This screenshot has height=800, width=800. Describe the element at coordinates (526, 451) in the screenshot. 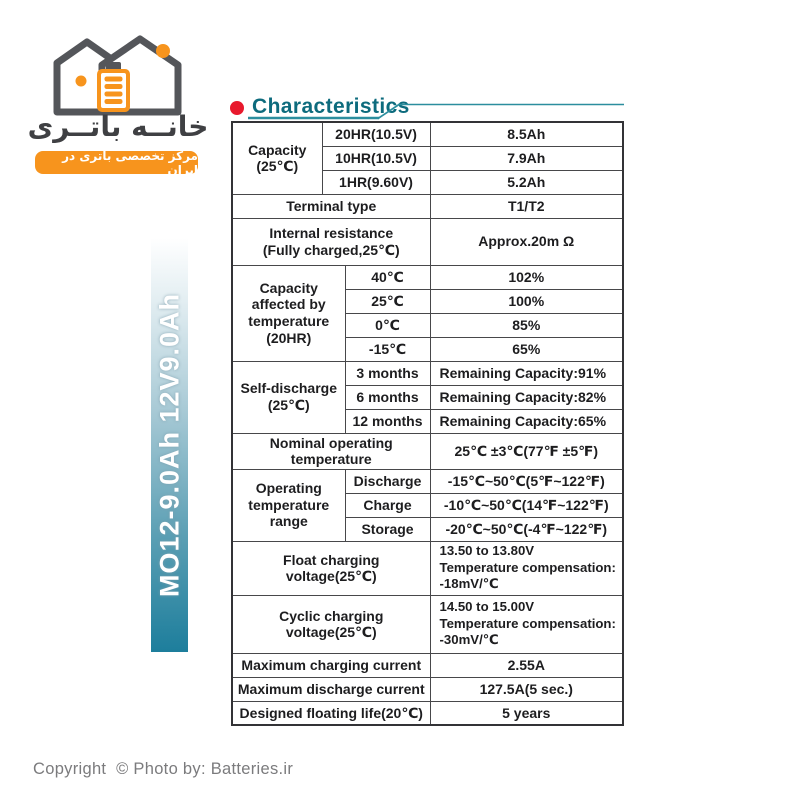

I see `spec-value-cell: 25℃ ±3℃(77℉ ±5℉)` at that location.